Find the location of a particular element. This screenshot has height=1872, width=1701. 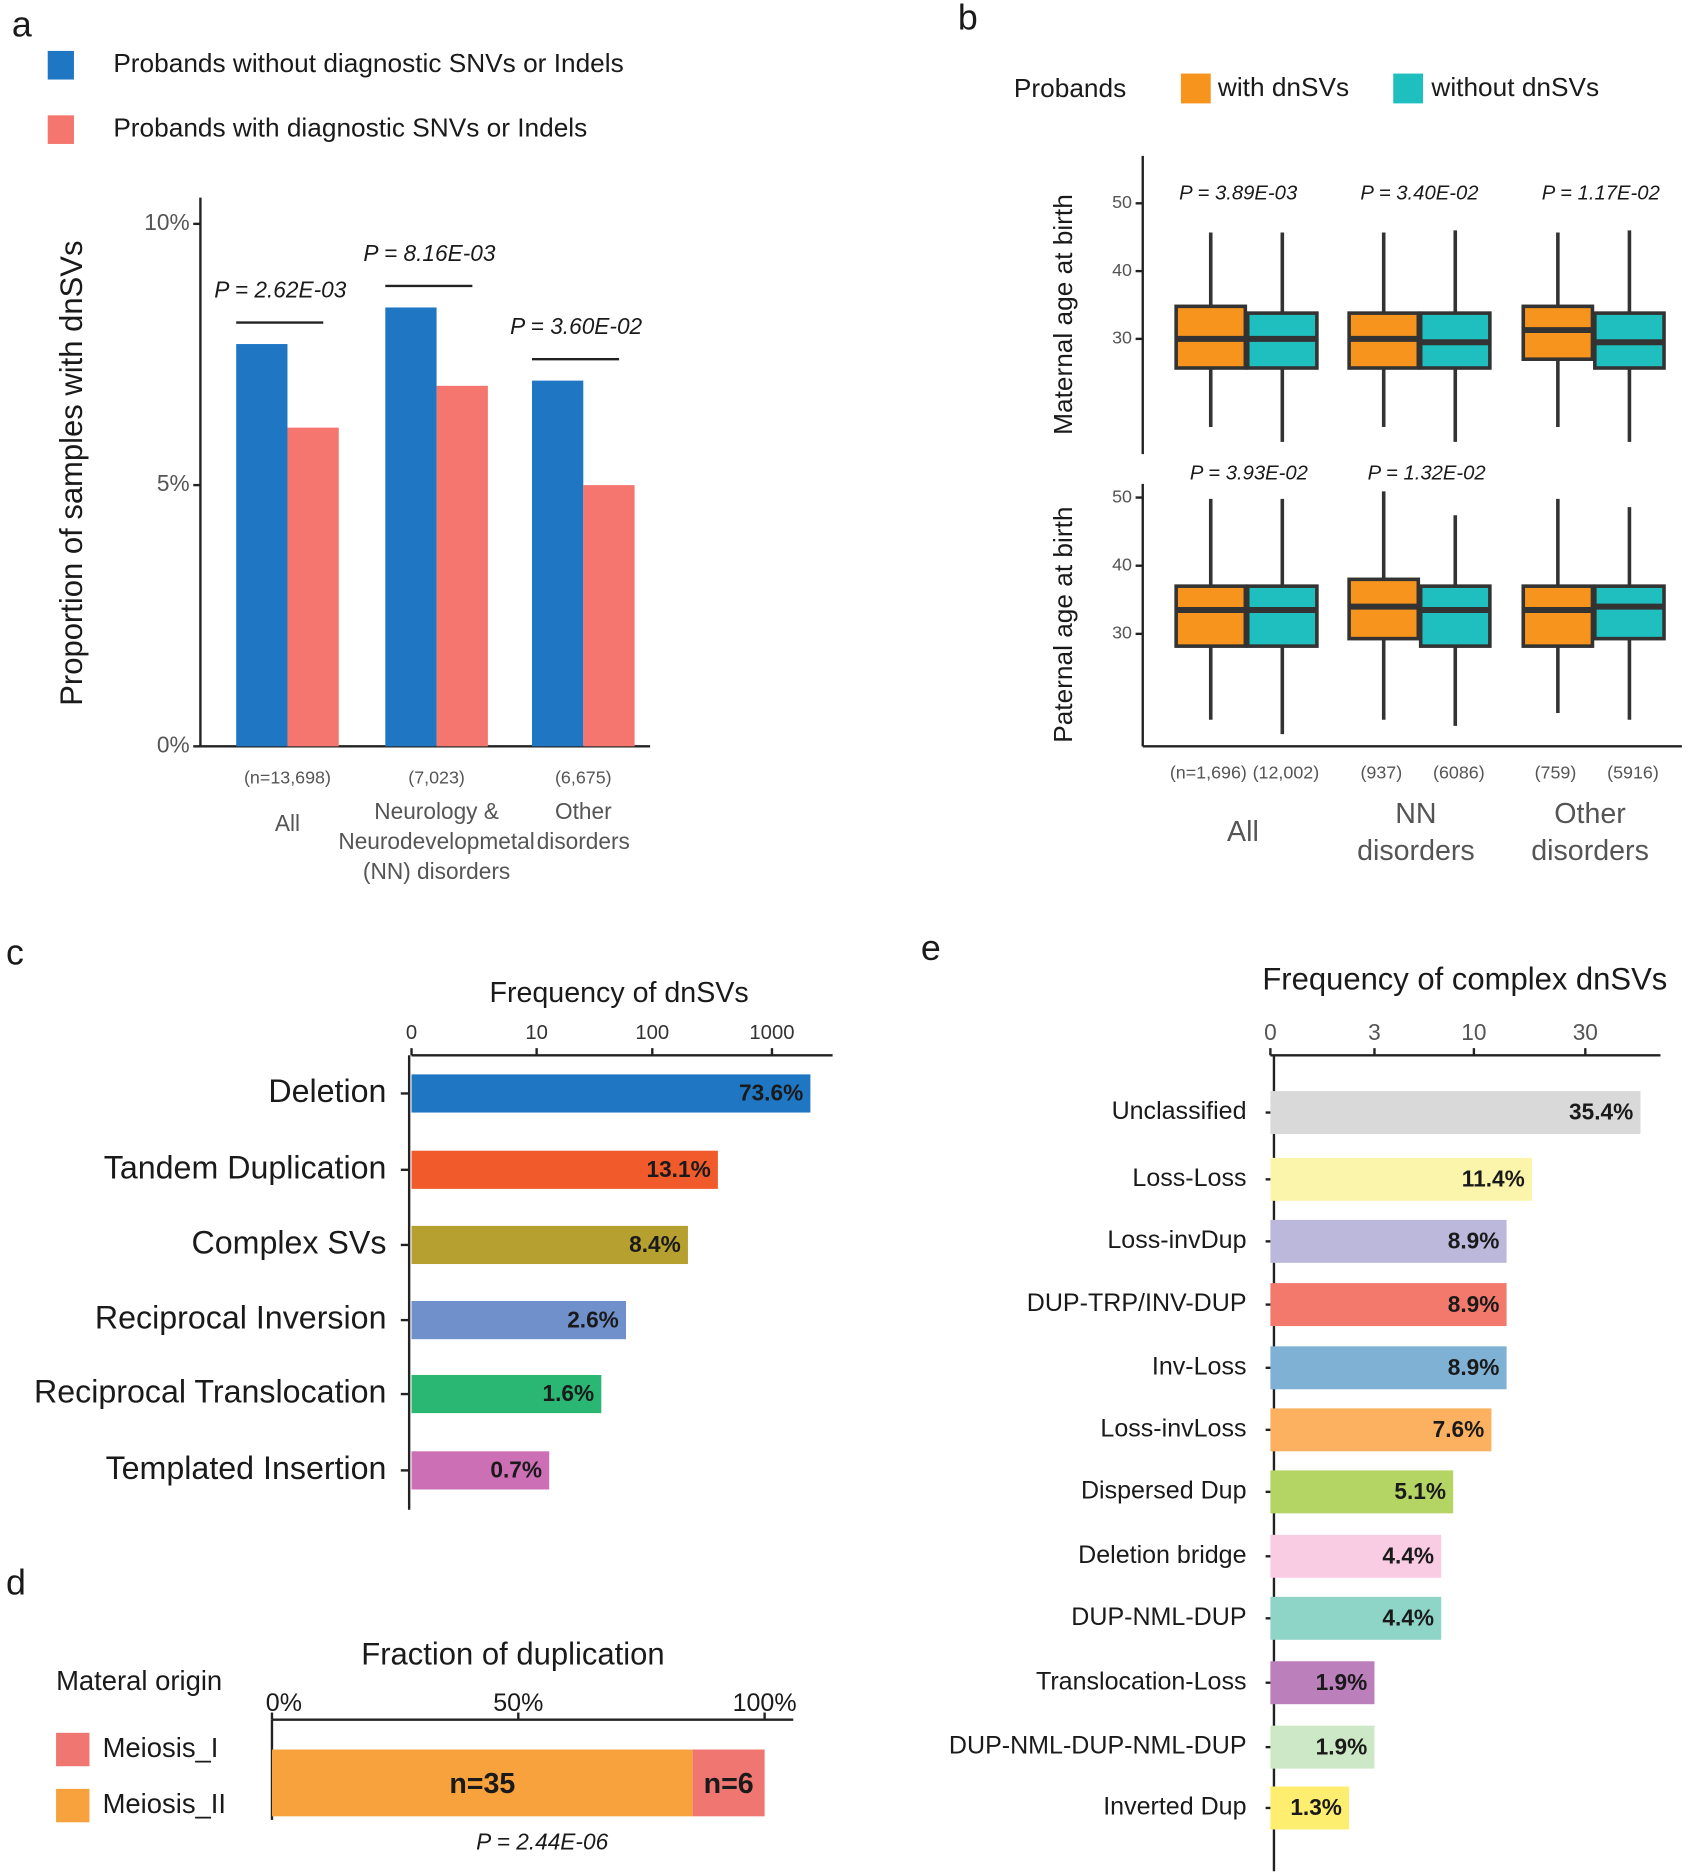

legend-label: with dnSVs is located at coordinates (1283, 87).